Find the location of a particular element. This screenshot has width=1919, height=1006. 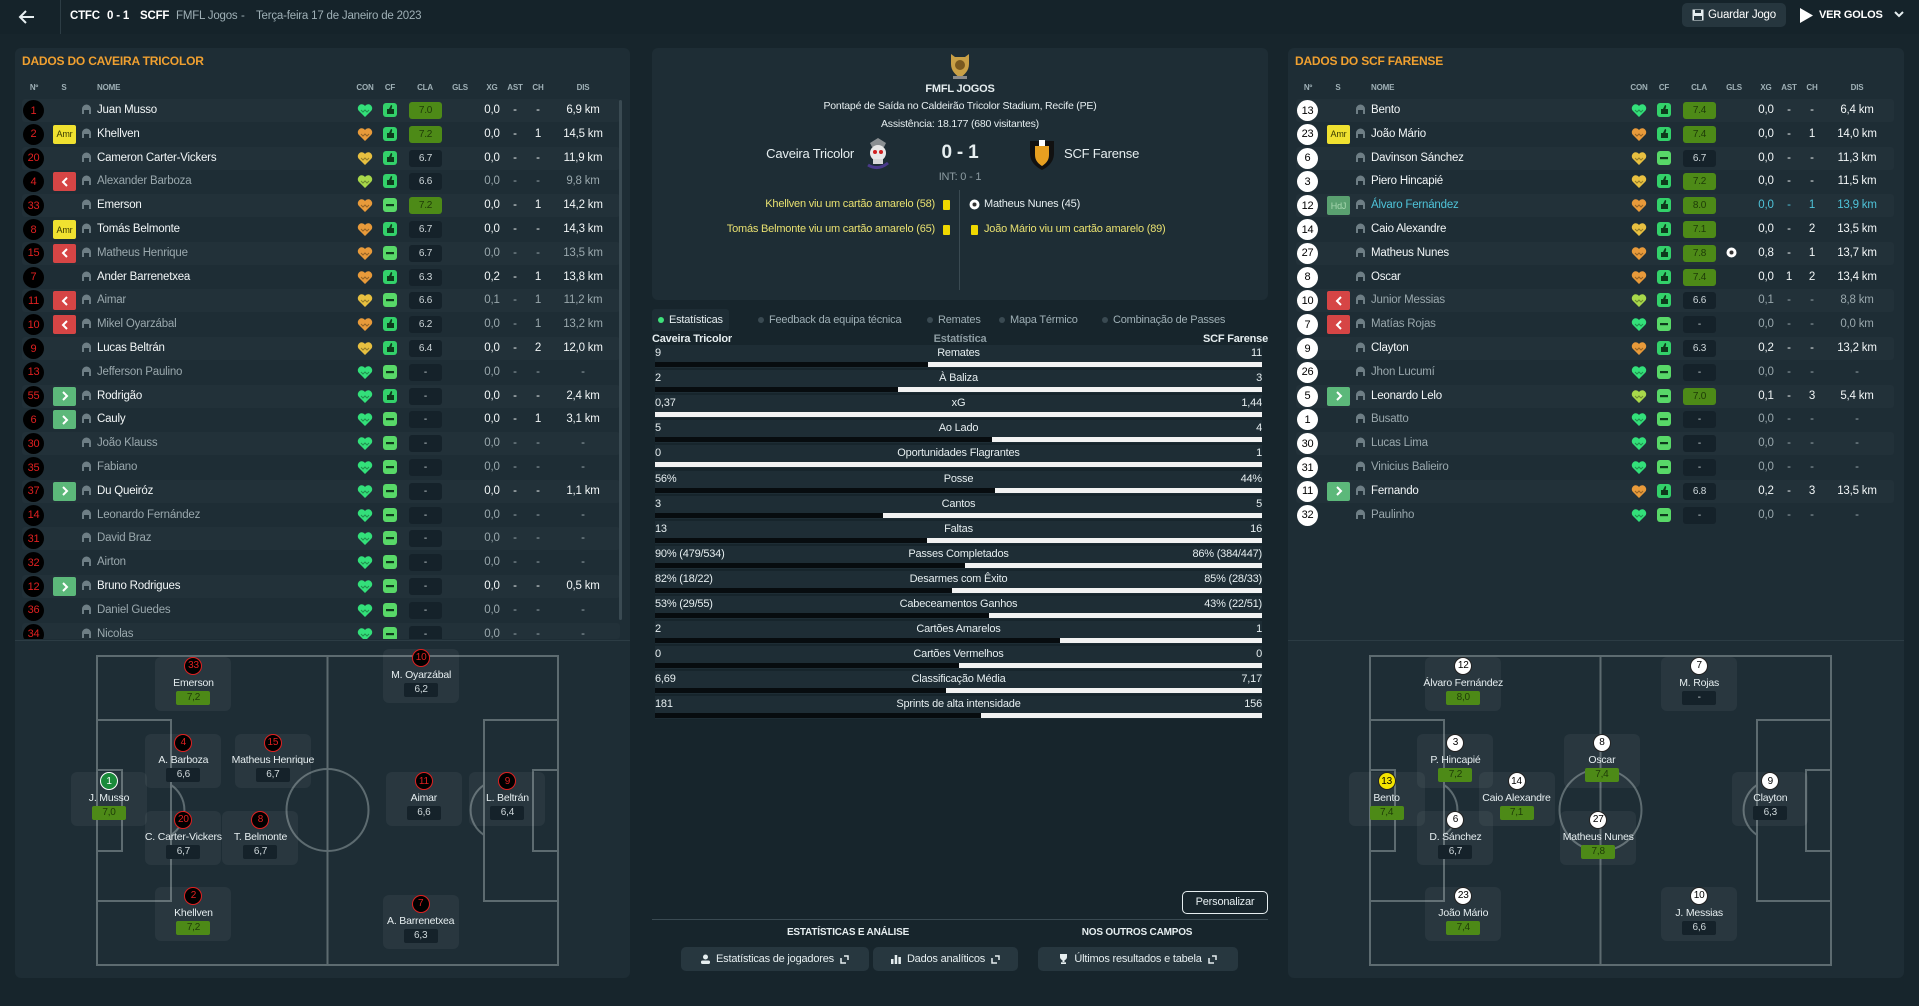

chevron-down-icon is located at coordinates (1899, 14).